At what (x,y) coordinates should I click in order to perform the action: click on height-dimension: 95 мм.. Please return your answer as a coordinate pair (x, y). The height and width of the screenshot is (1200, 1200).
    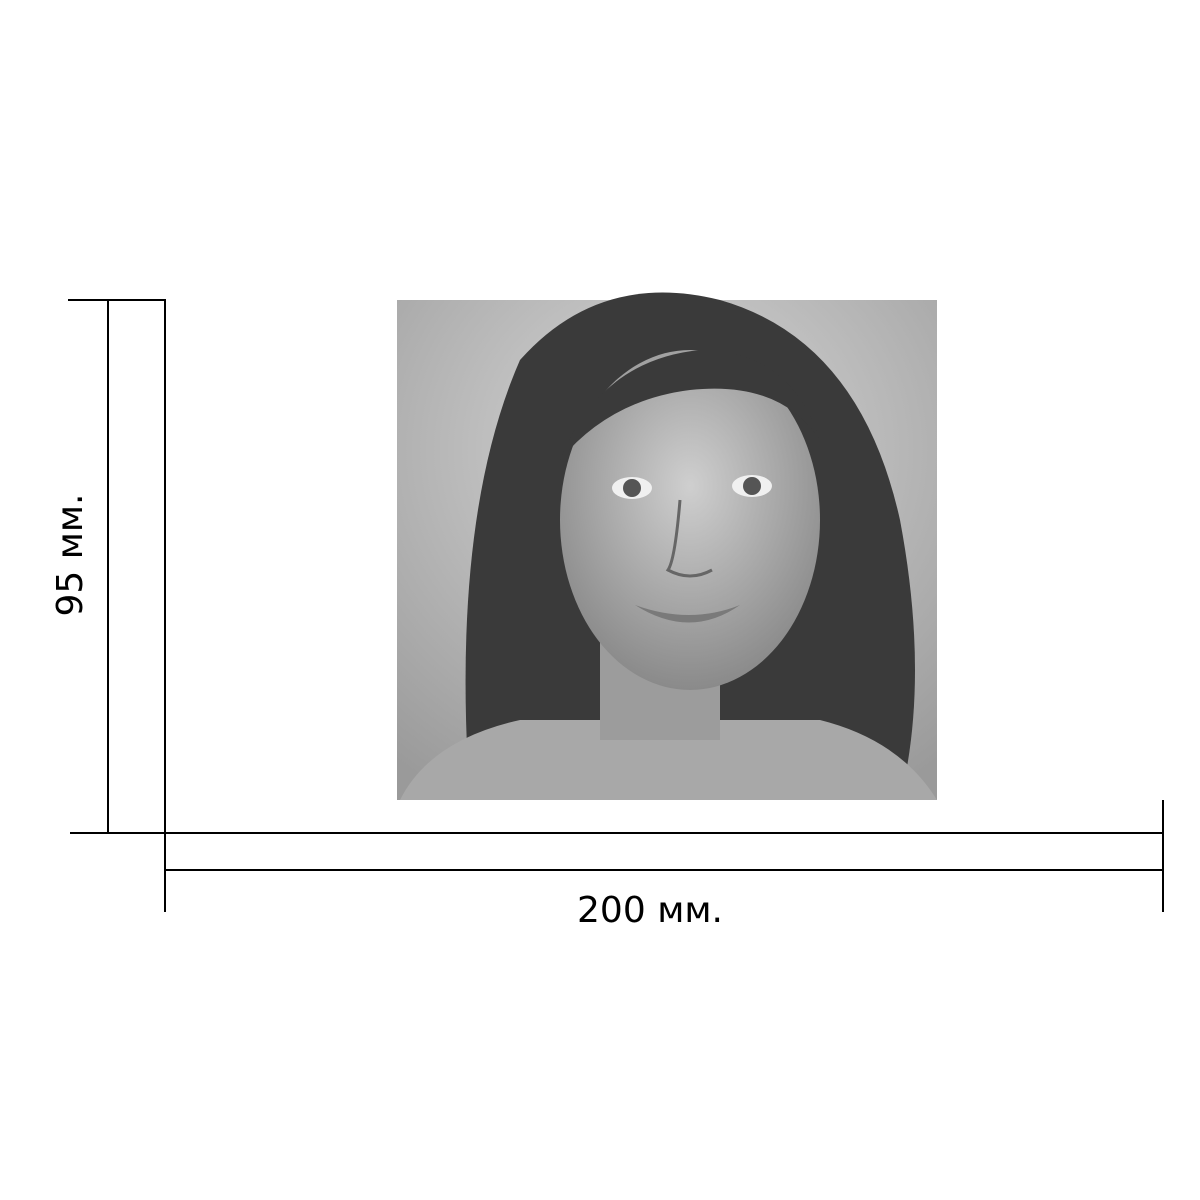
    Looking at the image, I should click on (108, 566).